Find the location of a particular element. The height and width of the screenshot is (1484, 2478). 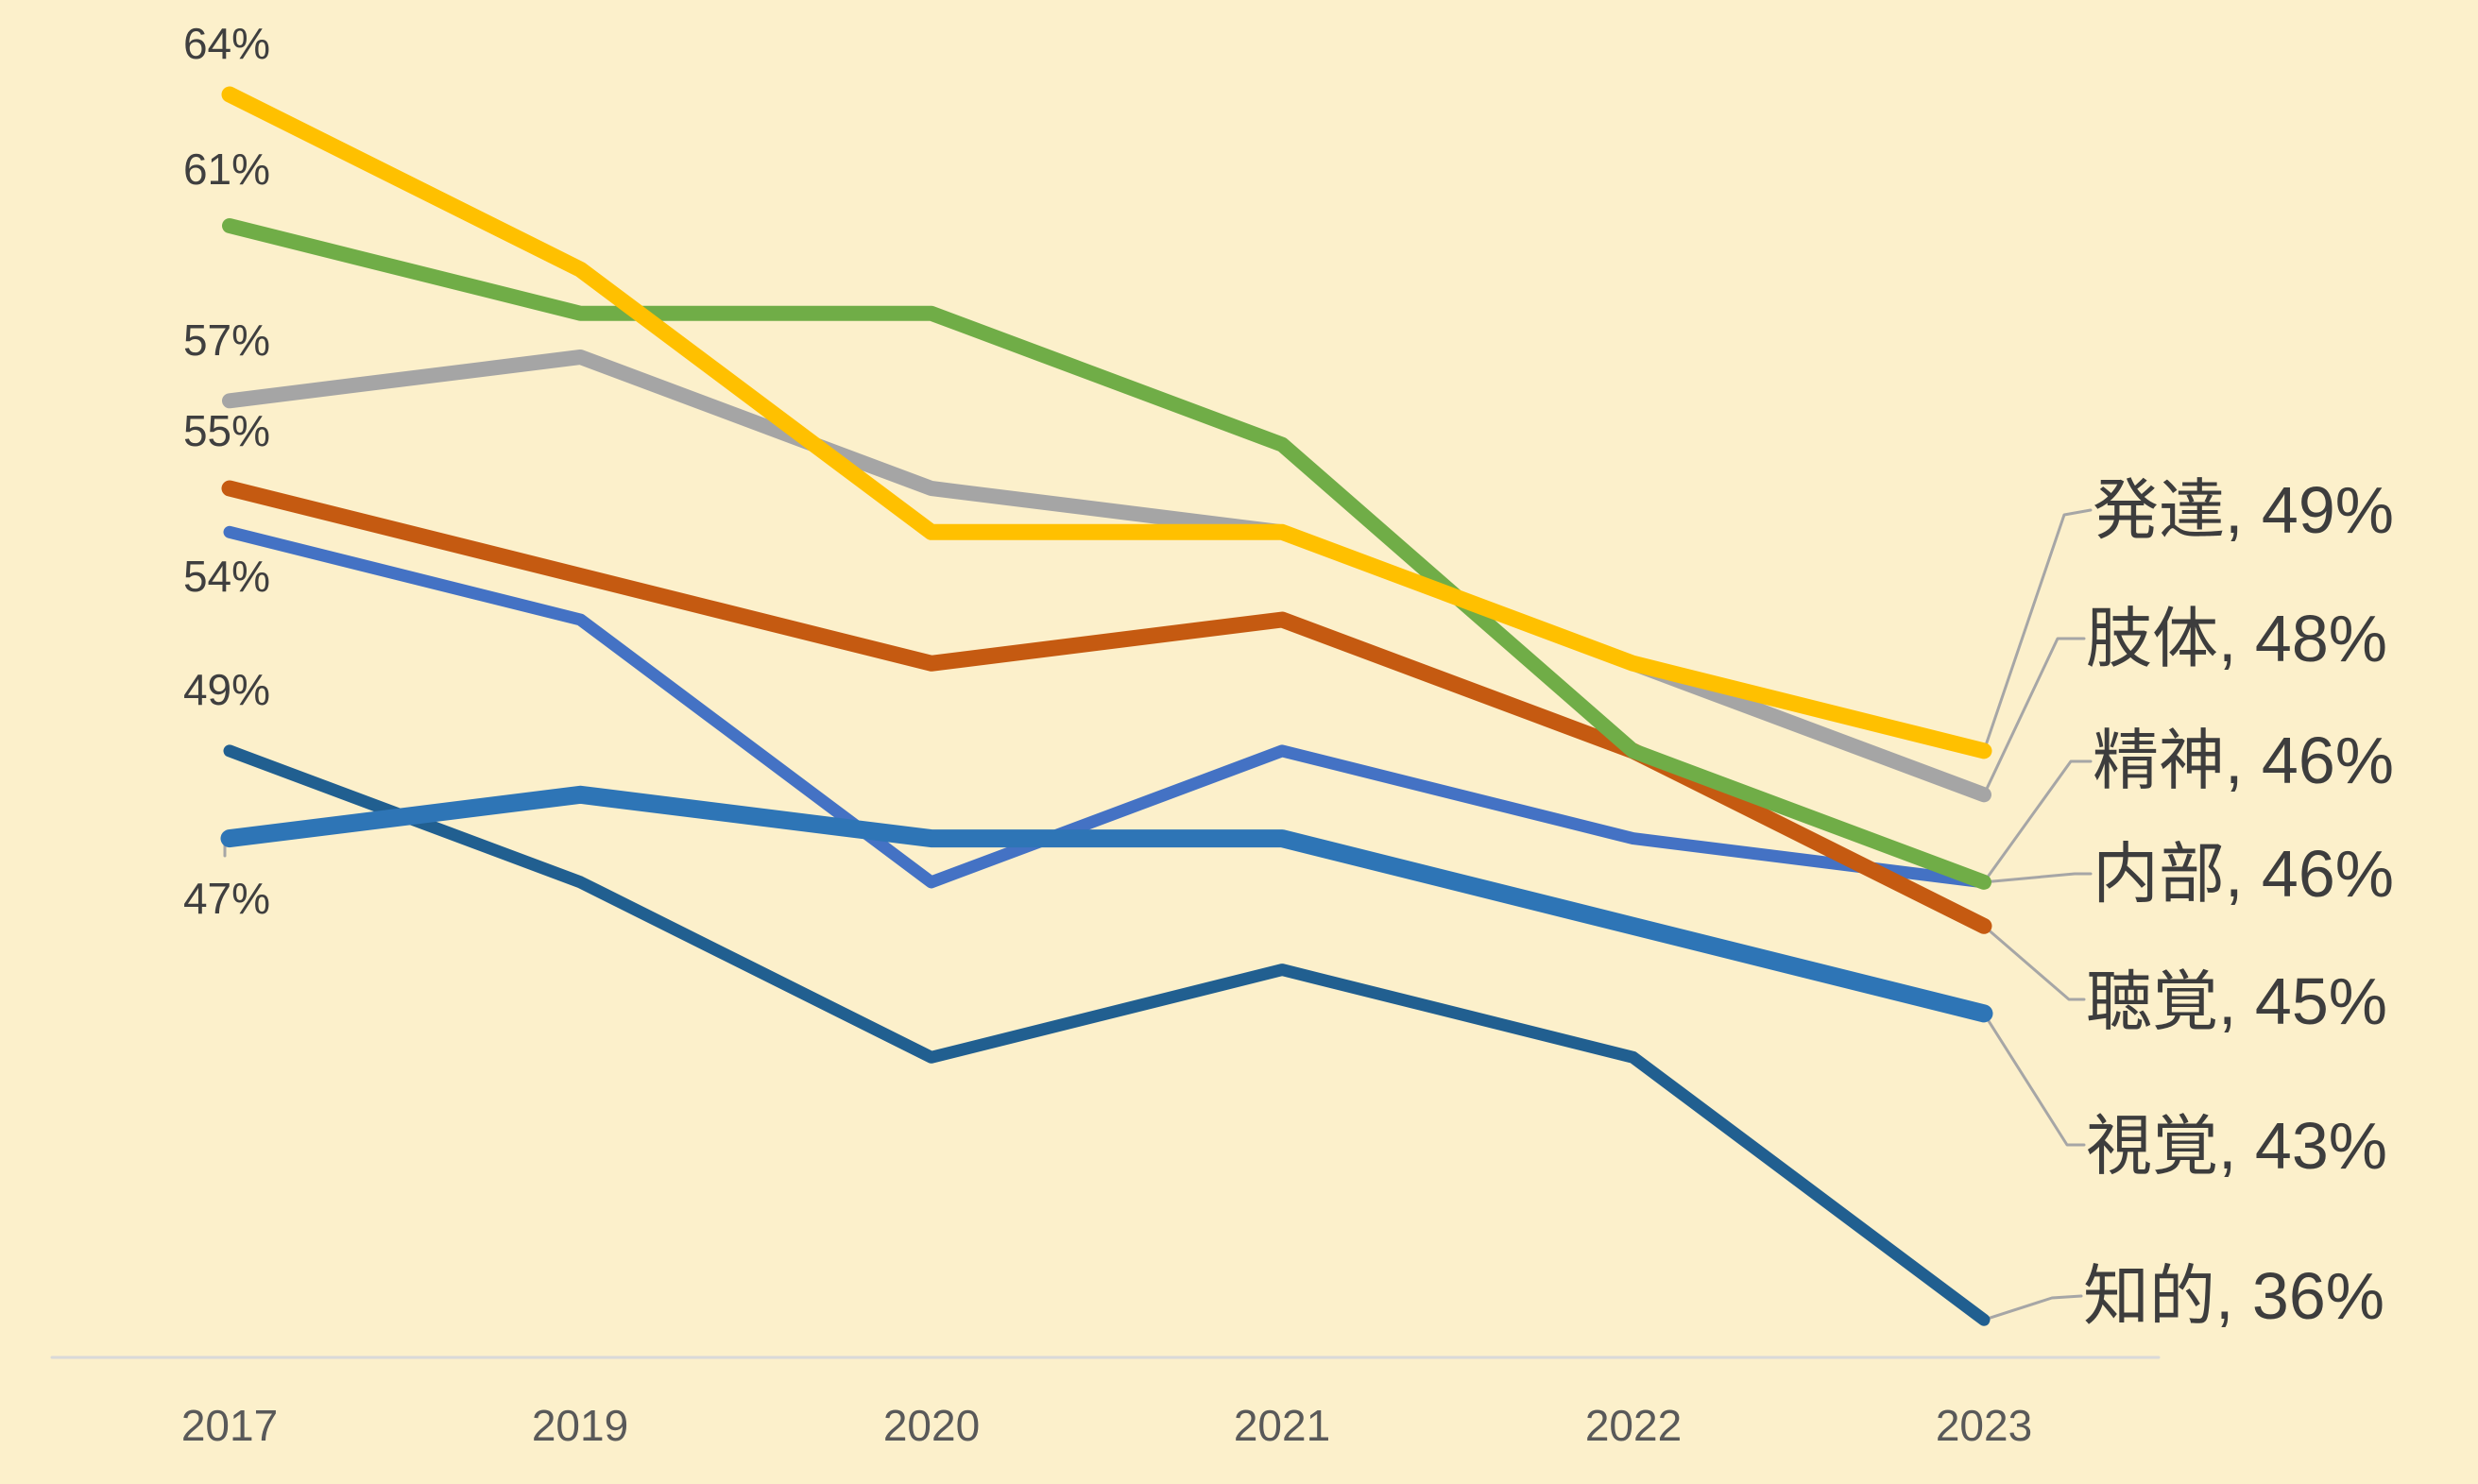

data-label-chiteki-start: 49% is located at coordinates (226, 689).